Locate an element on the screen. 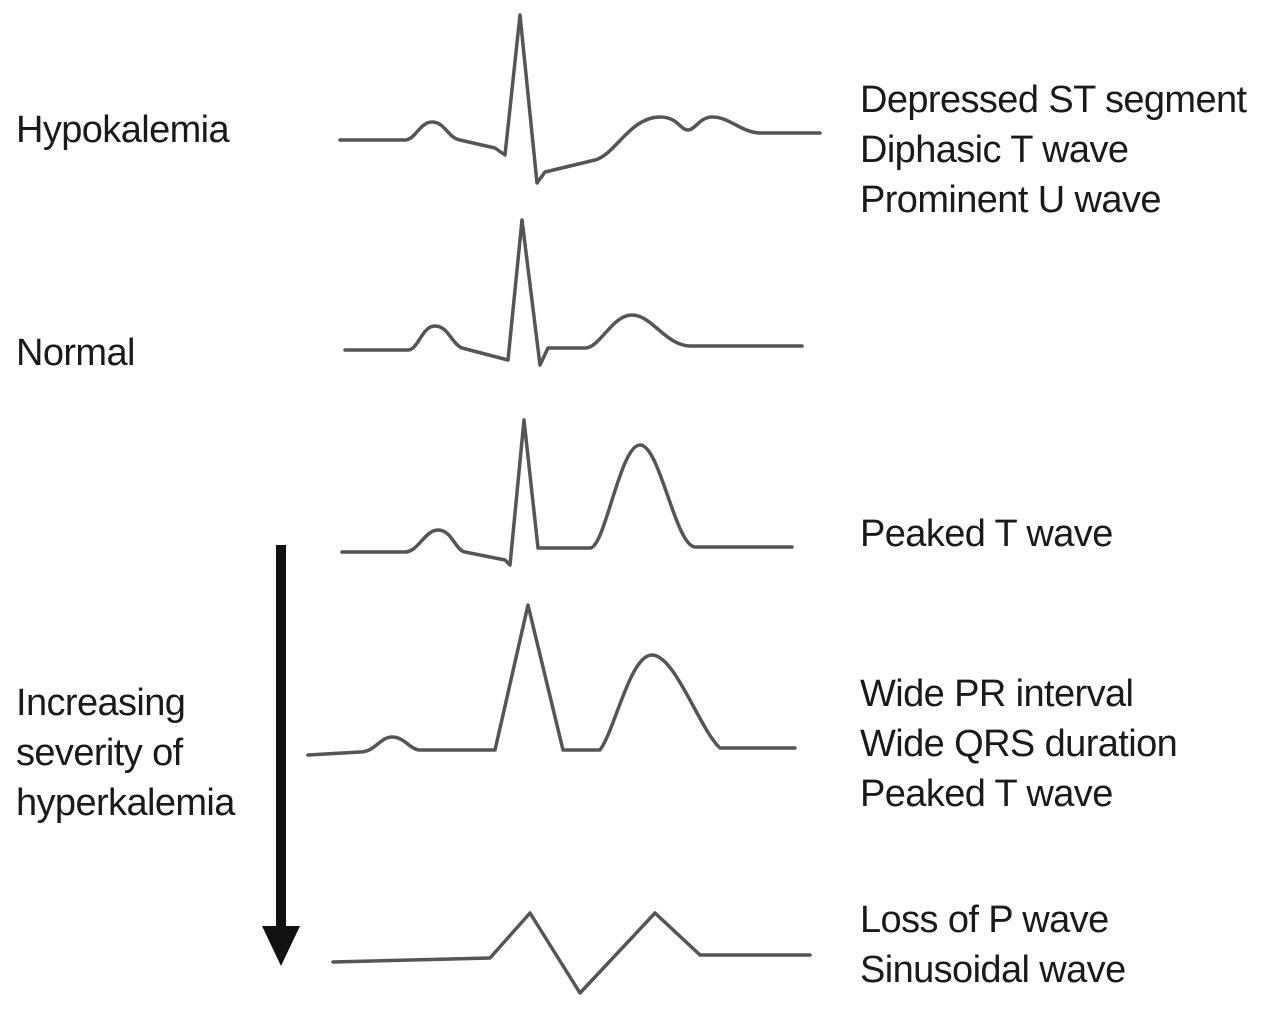 The height and width of the screenshot is (1020, 1280). severity-label: hyperkalemia is located at coordinates (126, 803).